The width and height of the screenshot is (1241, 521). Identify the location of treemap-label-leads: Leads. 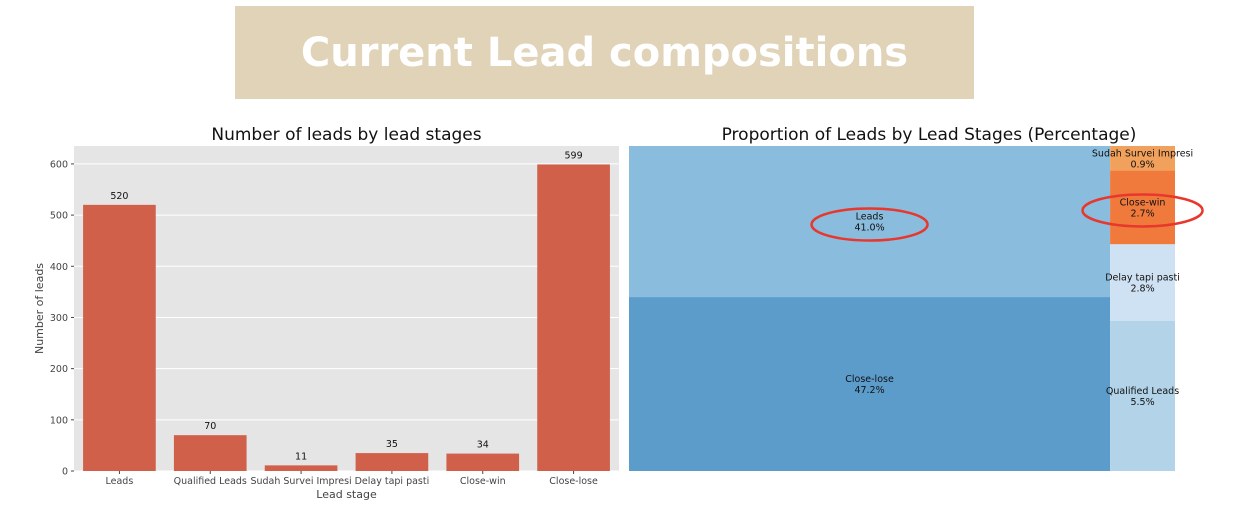
(870, 217).